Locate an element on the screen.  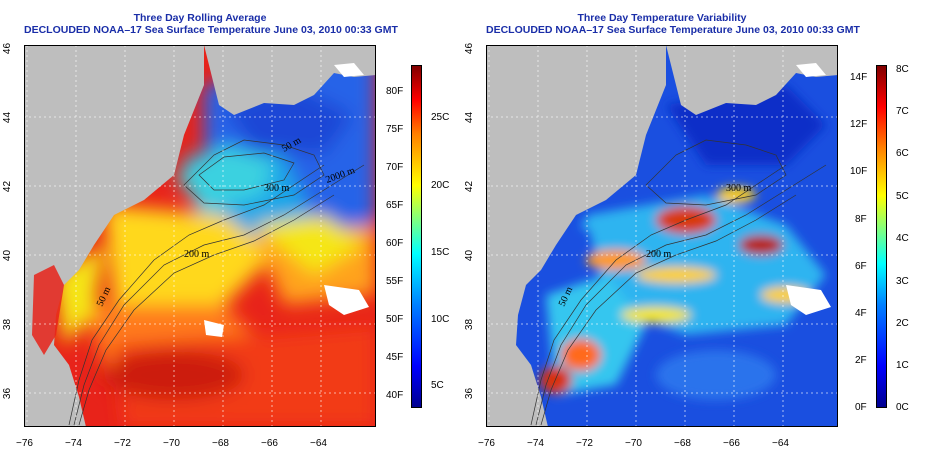
right-cbar-c-label: 5C is located at coordinates (902, 196).